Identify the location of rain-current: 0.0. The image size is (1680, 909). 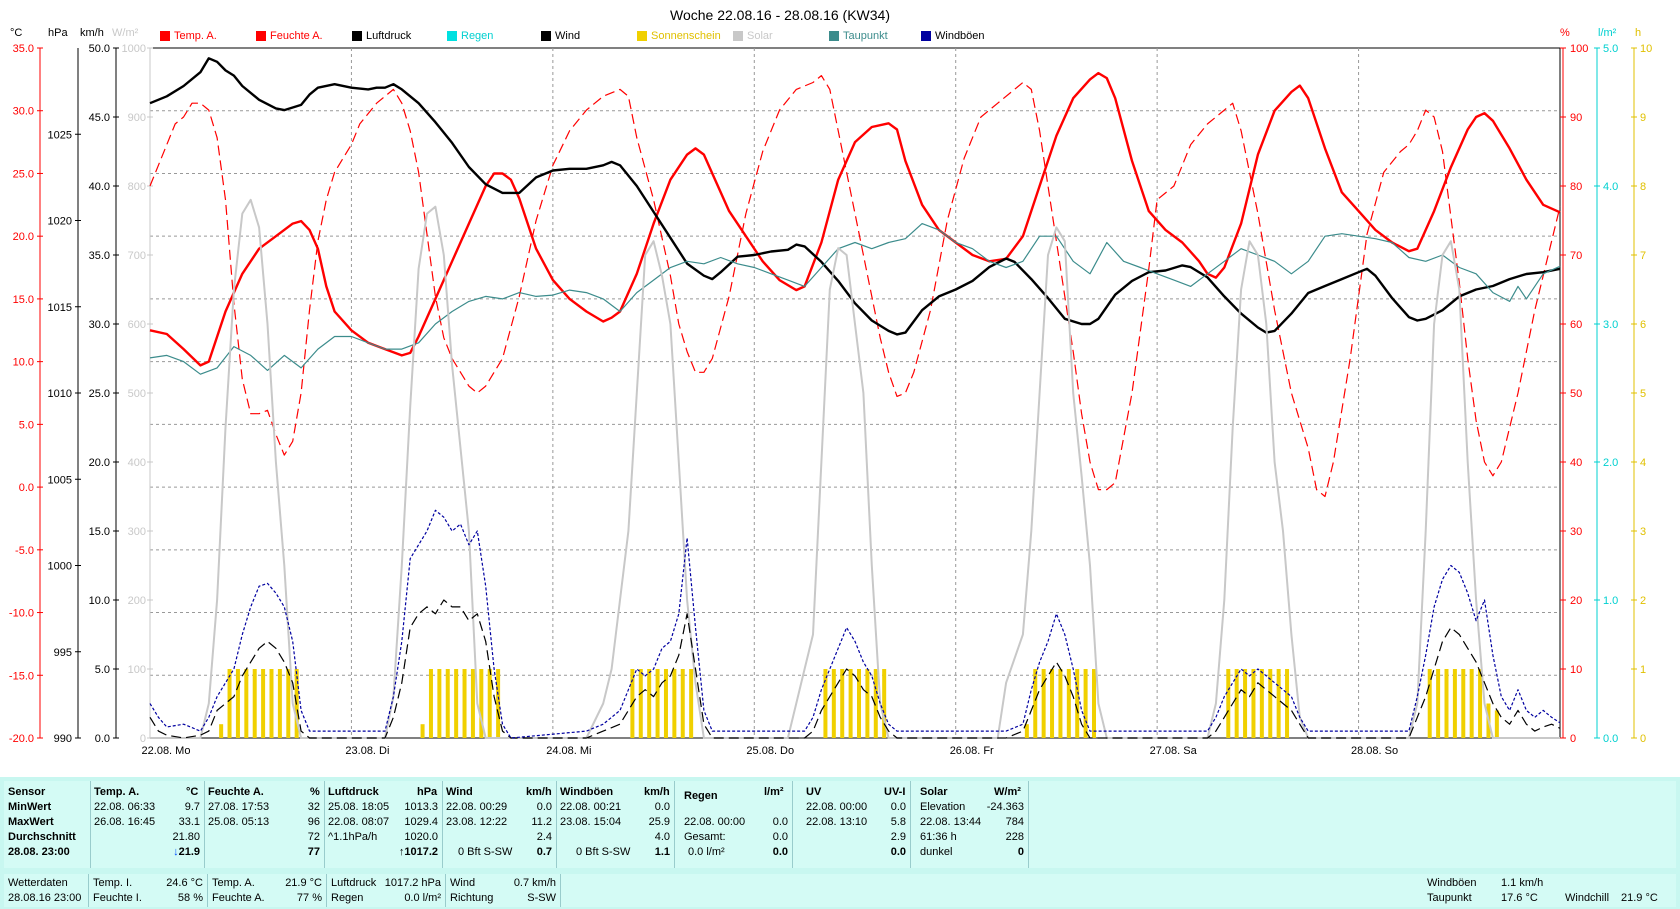
(780, 852).